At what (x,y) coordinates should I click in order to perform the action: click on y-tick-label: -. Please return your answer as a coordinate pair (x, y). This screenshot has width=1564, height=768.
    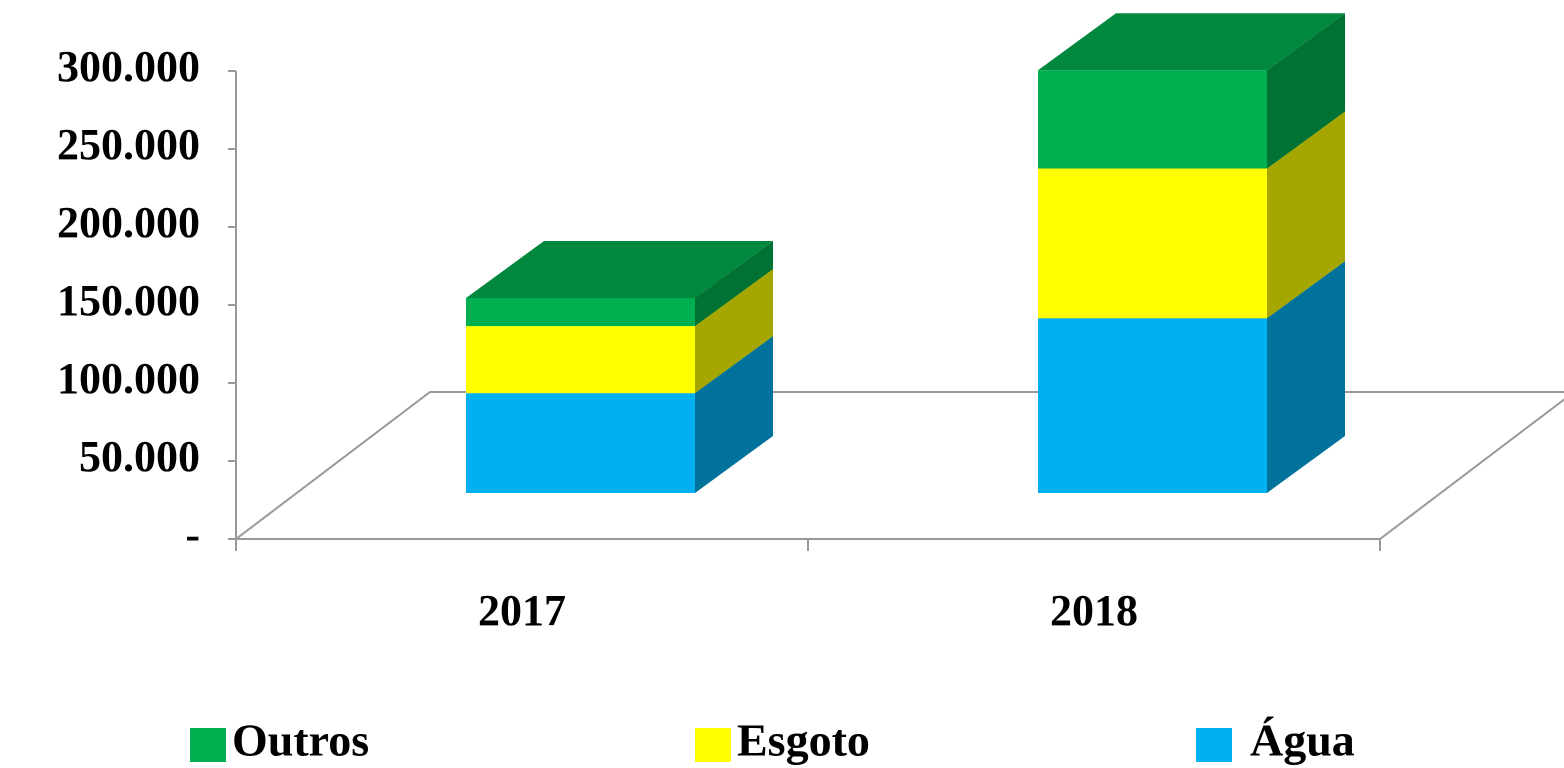
    Looking at the image, I should click on (192, 534).